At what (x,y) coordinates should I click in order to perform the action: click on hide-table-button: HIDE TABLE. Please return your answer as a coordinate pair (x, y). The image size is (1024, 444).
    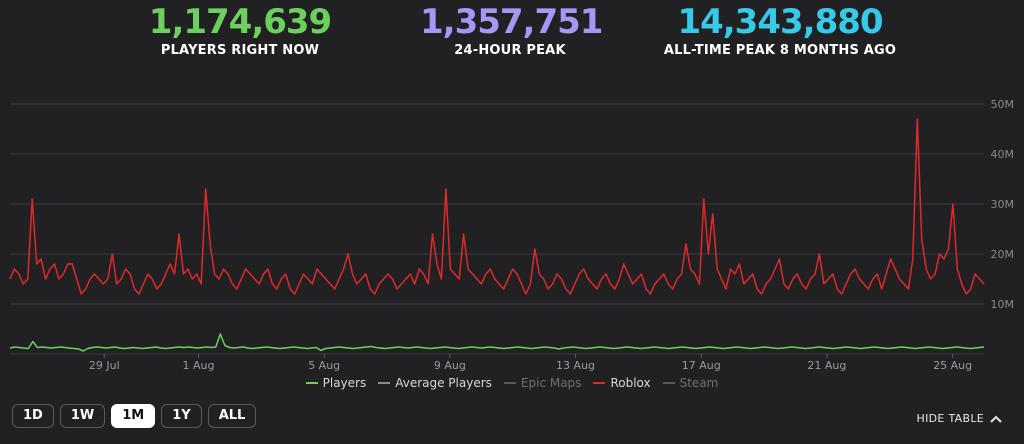
    Looking at the image, I should click on (959, 418).